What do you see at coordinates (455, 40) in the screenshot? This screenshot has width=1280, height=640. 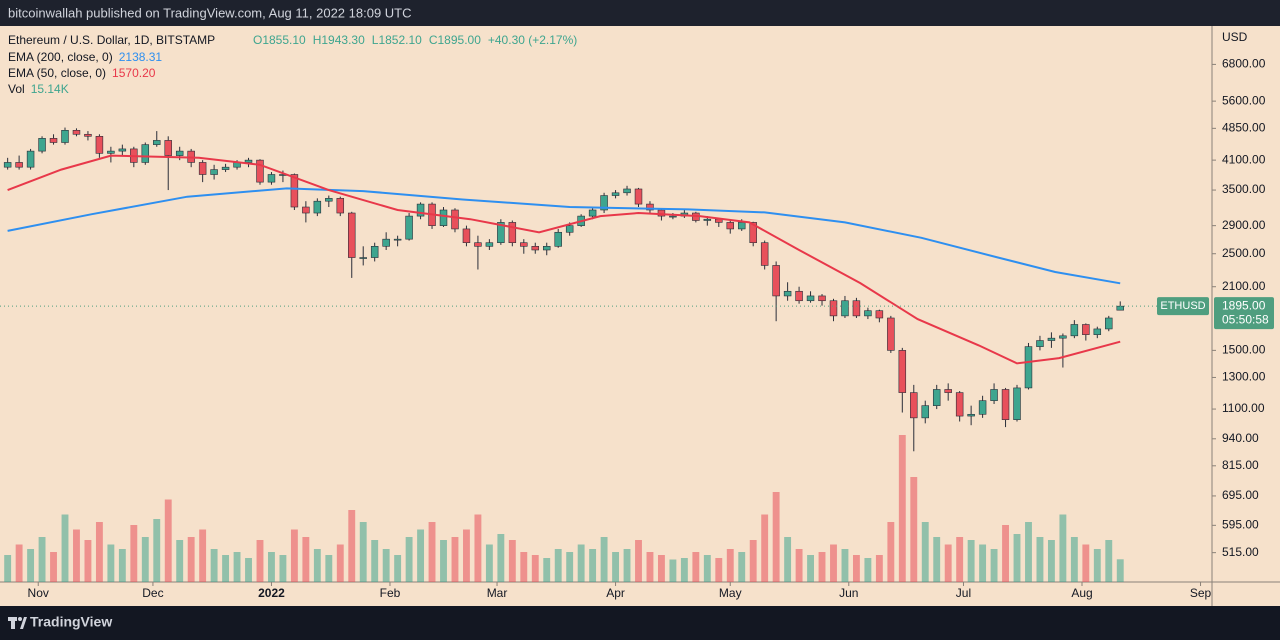 I see `ohlc-label: C1895.00` at bounding box center [455, 40].